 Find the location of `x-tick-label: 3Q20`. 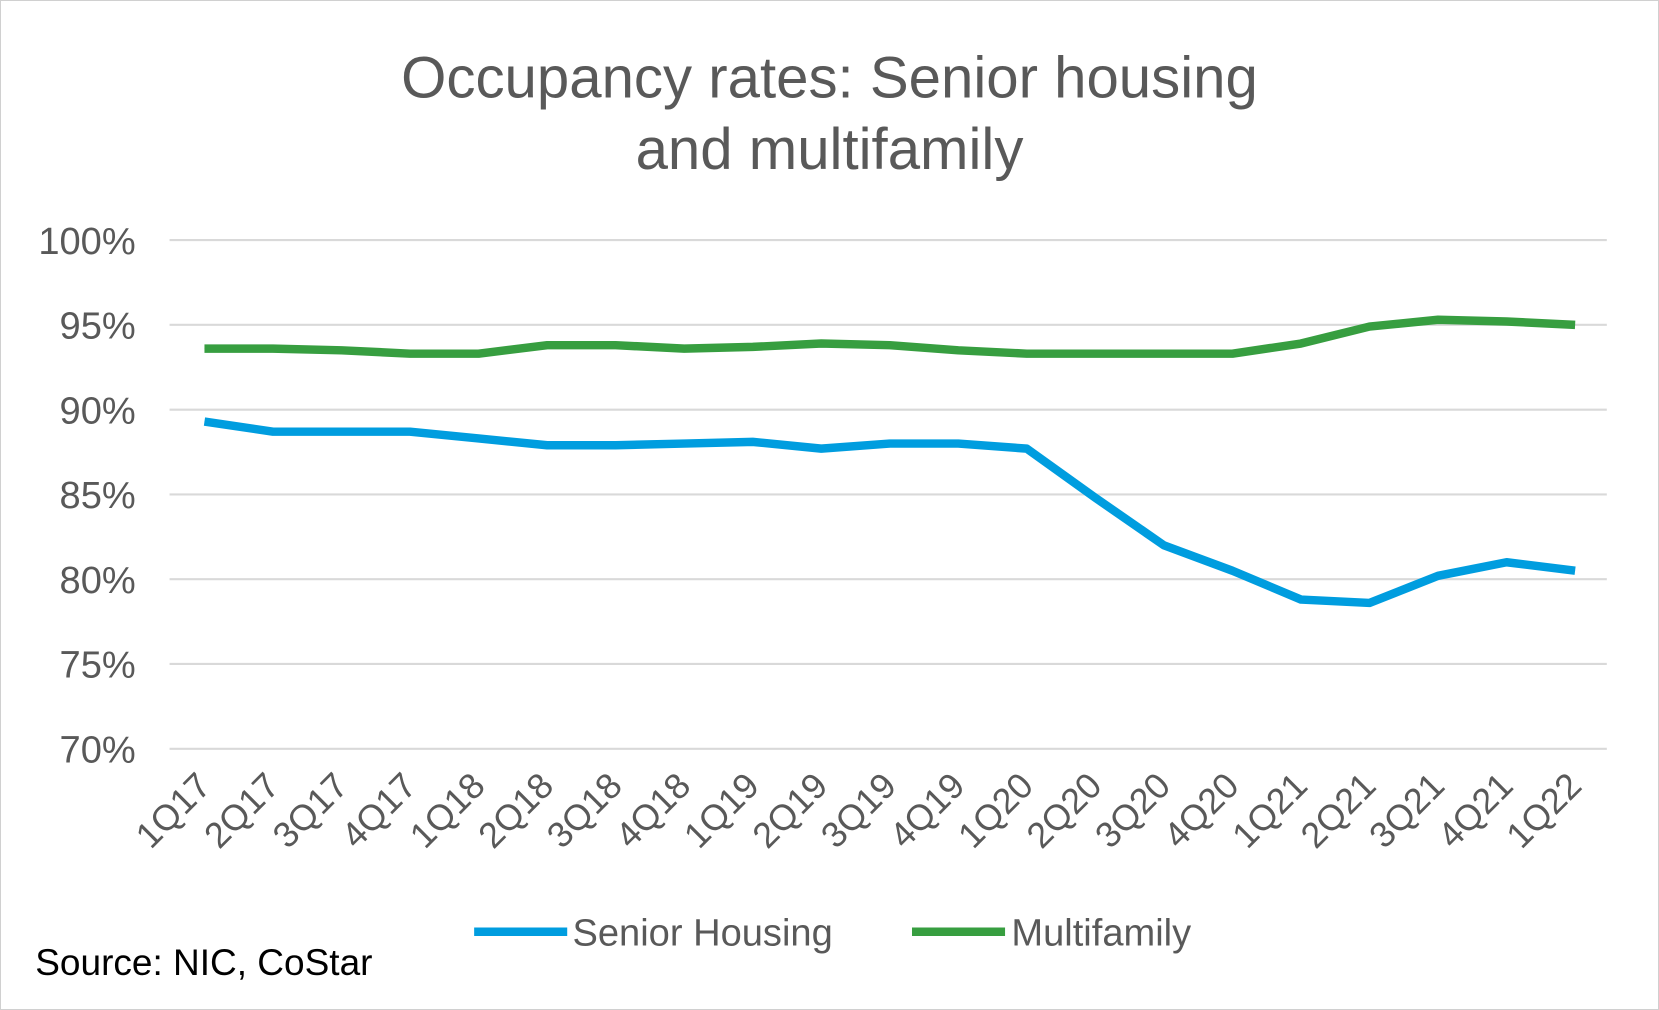

x-tick-label: 3Q20 is located at coordinates (1132, 810).